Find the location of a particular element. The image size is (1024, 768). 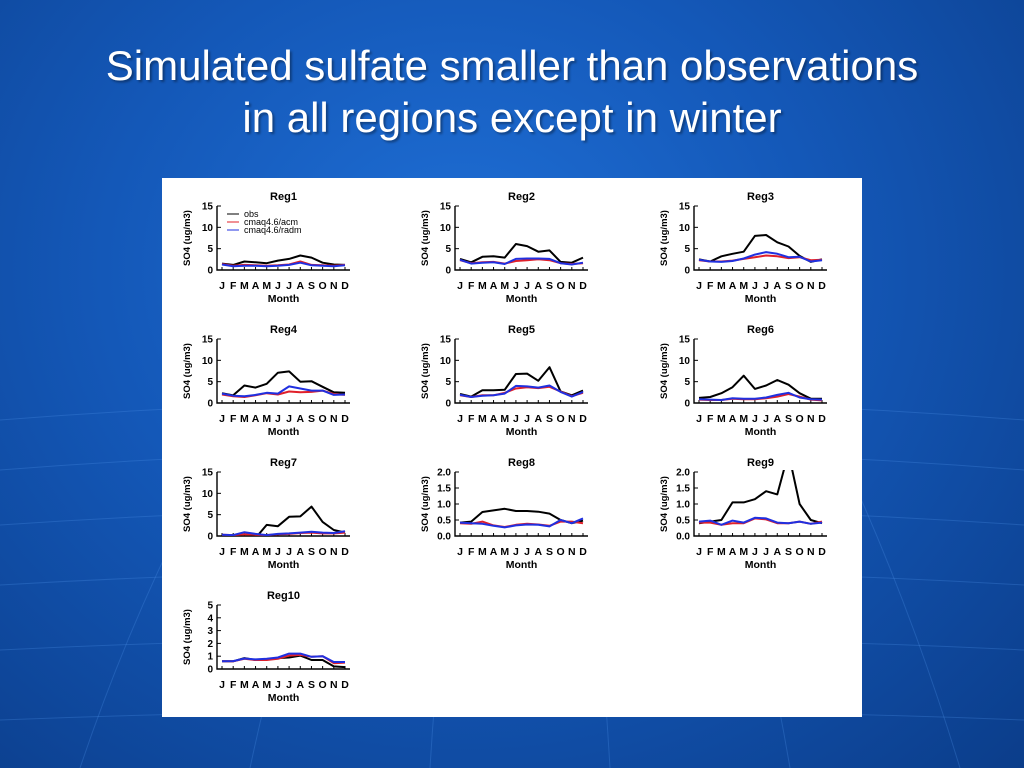

y-tick-label: 1.5 is located at coordinates (683, 489).